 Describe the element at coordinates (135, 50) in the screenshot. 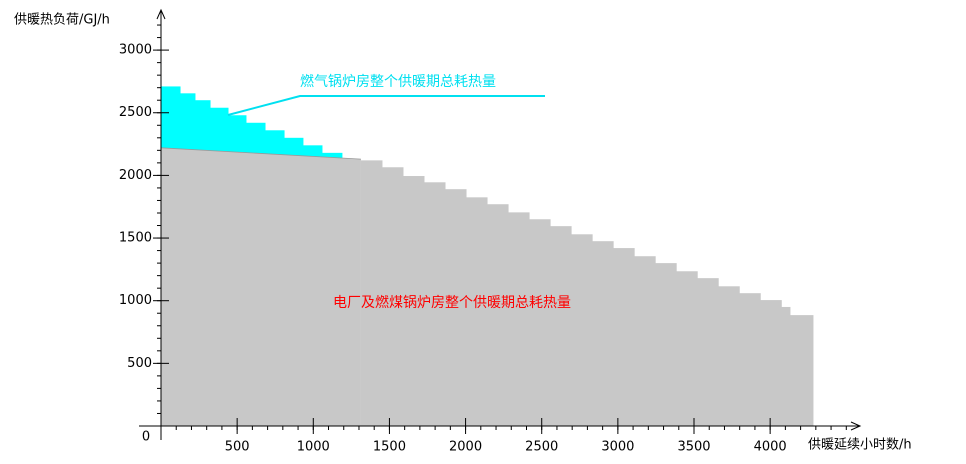

I see `y-tick-label: 3000` at that location.